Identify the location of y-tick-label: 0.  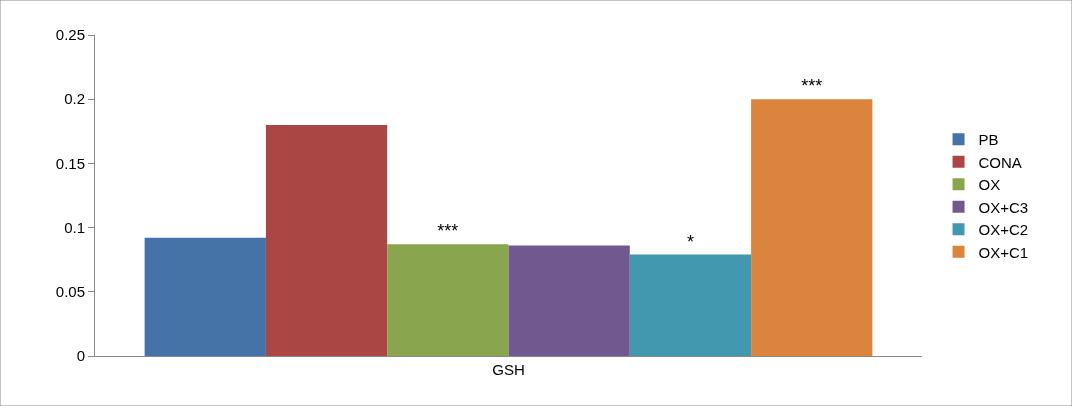
(80, 356).